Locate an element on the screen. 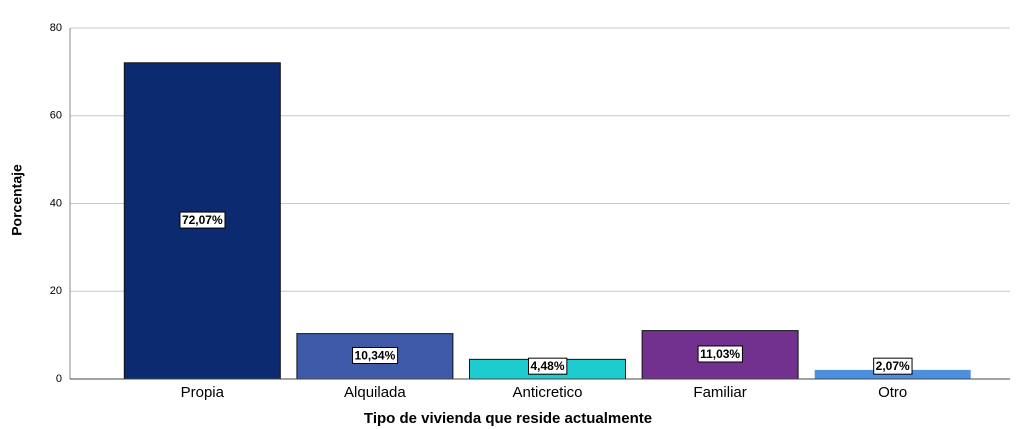  value-label: 72,07% is located at coordinates (202, 220).